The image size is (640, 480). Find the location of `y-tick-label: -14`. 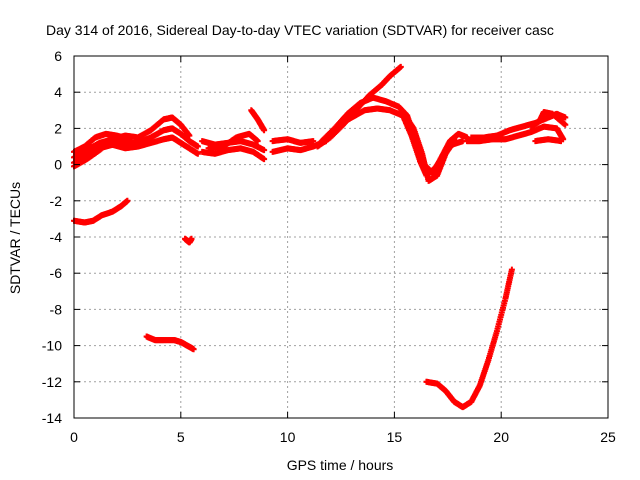

y-tick-label: -14 is located at coordinates (52, 418).